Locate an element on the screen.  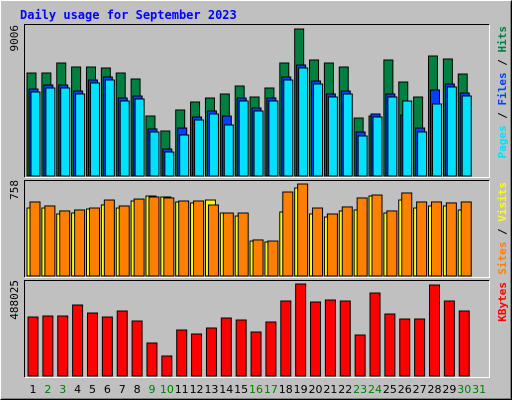
x-tick-label: 26 is located at coordinates (405, 389).